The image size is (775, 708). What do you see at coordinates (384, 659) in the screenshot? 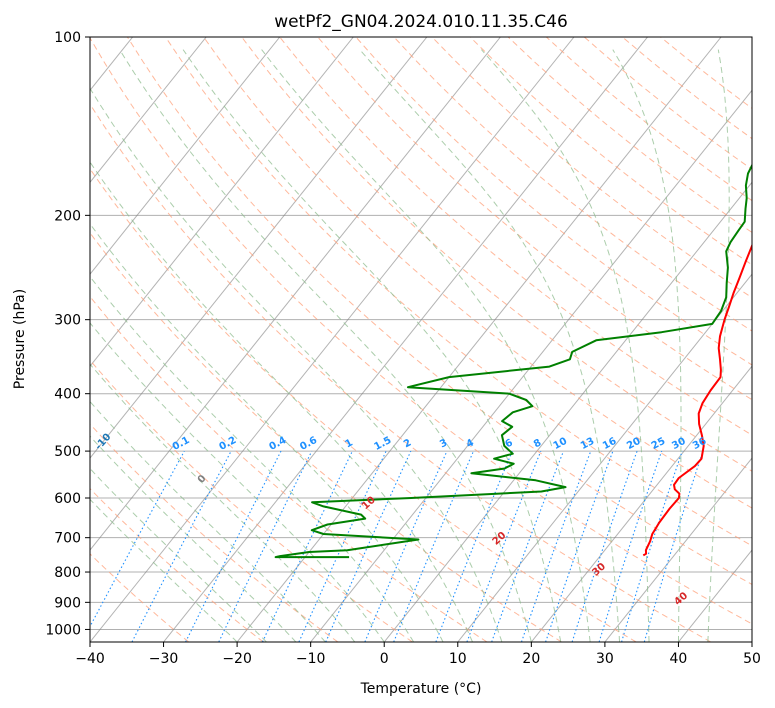
I see `x-tick-label: 0` at bounding box center [384, 659].